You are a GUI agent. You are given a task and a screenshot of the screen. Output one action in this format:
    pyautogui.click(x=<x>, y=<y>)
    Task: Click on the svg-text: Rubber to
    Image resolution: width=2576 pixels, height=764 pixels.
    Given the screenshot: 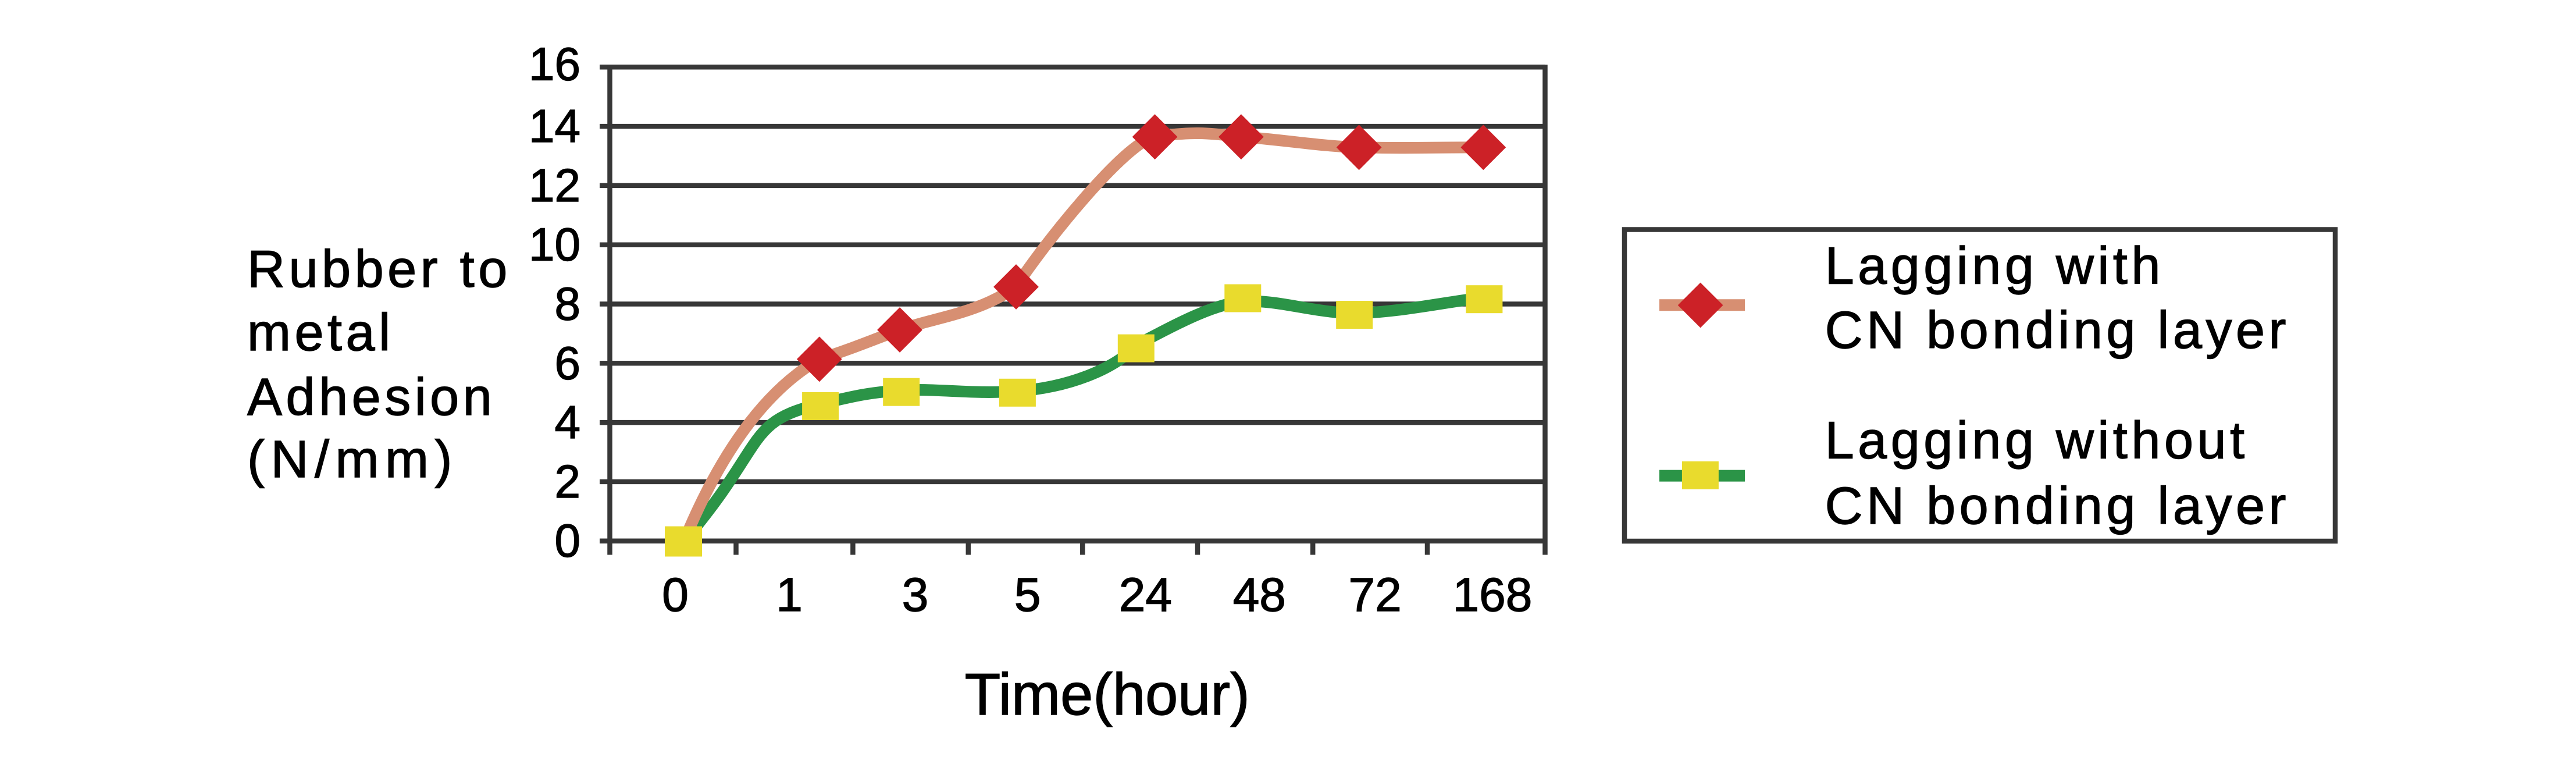 What is the action you would take?
    pyautogui.click(x=379, y=269)
    